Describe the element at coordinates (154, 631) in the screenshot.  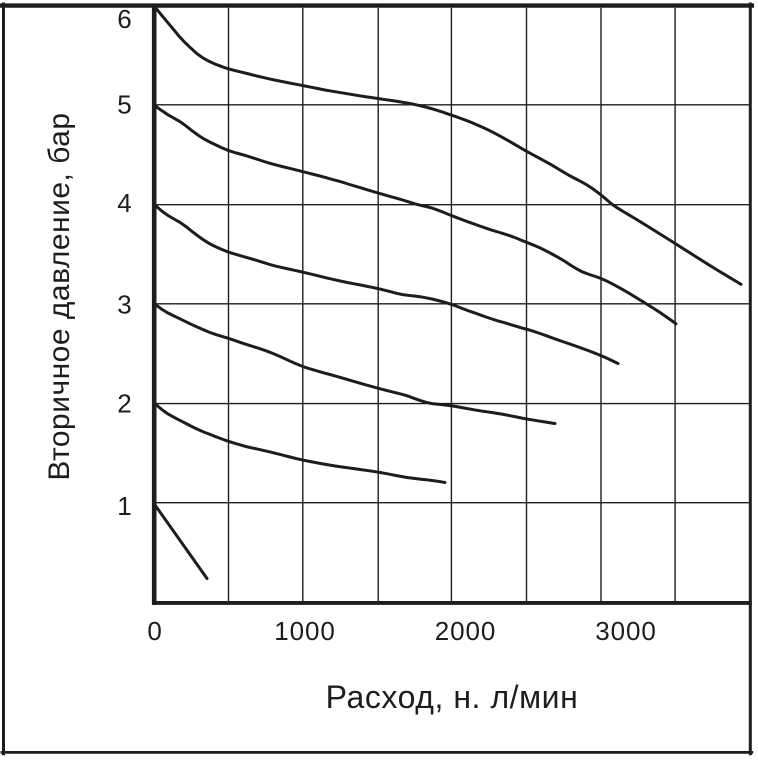
I see `svg-text: 0` at that location.